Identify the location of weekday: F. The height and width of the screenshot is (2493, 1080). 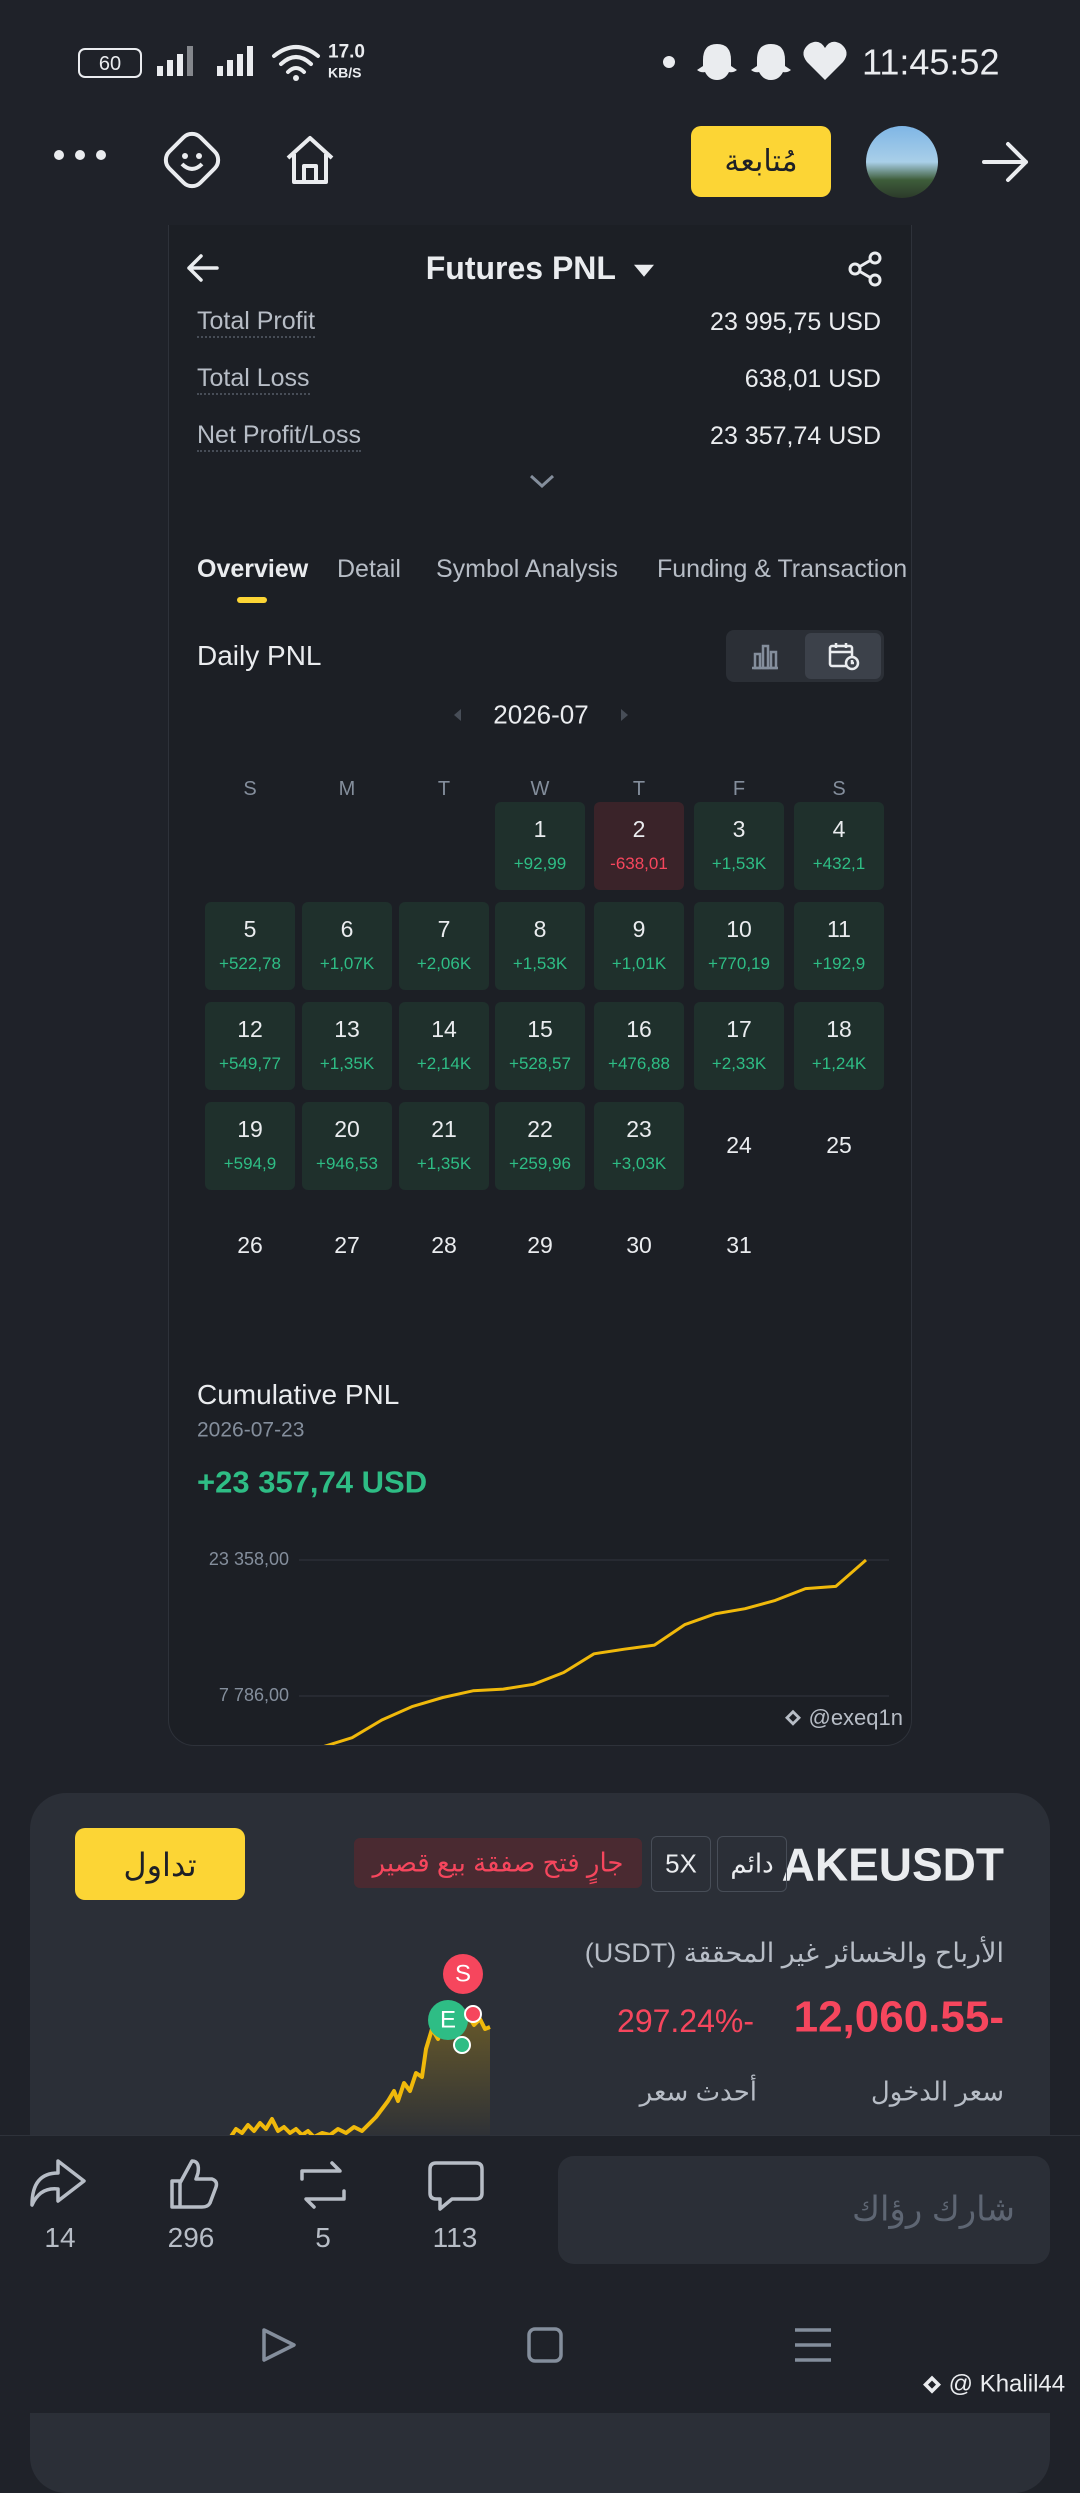
(739, 789).